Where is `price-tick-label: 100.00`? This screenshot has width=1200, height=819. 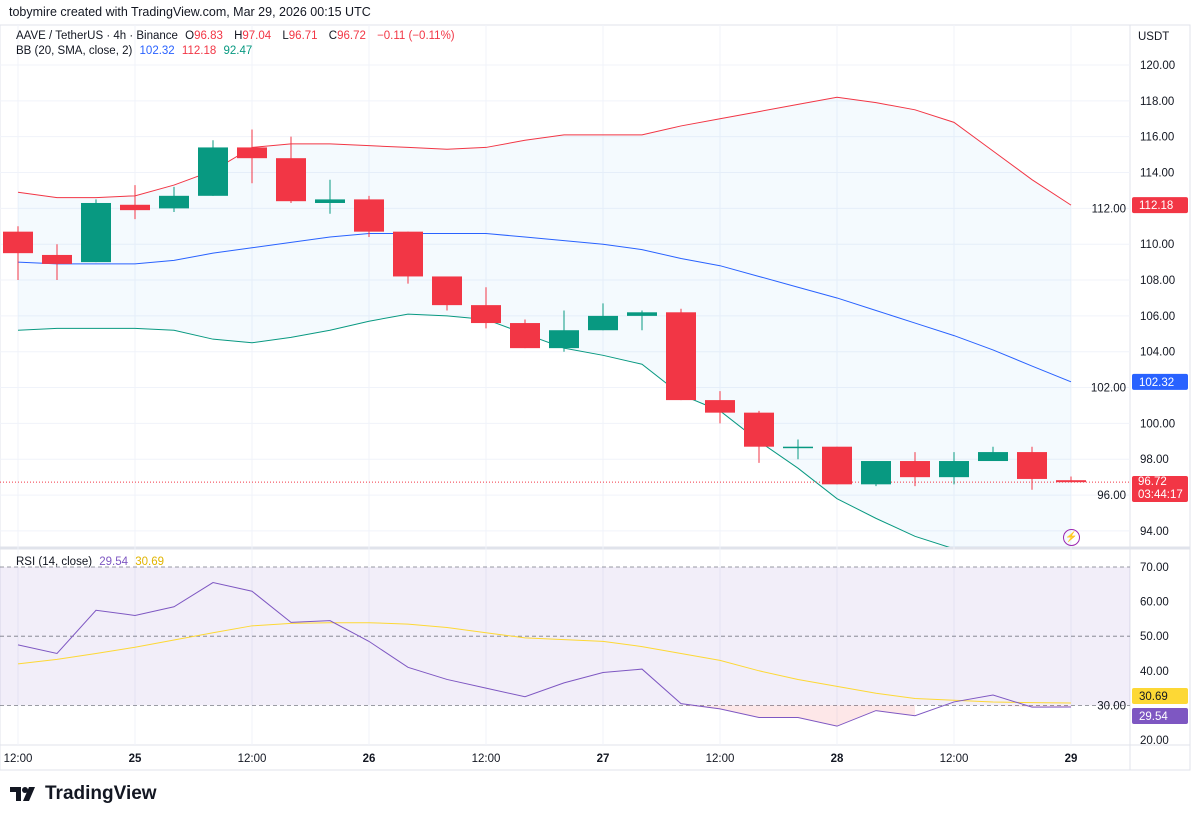
price-tick-label: 100.00 is located at coordinates (1157, 424).